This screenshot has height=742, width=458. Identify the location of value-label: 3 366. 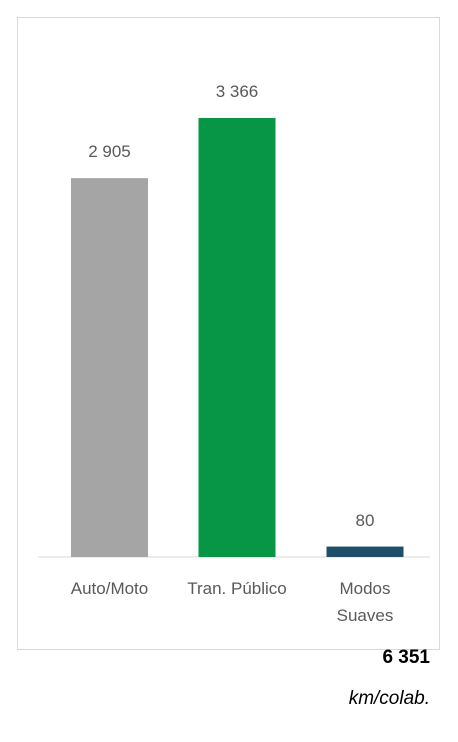
(237, 91).